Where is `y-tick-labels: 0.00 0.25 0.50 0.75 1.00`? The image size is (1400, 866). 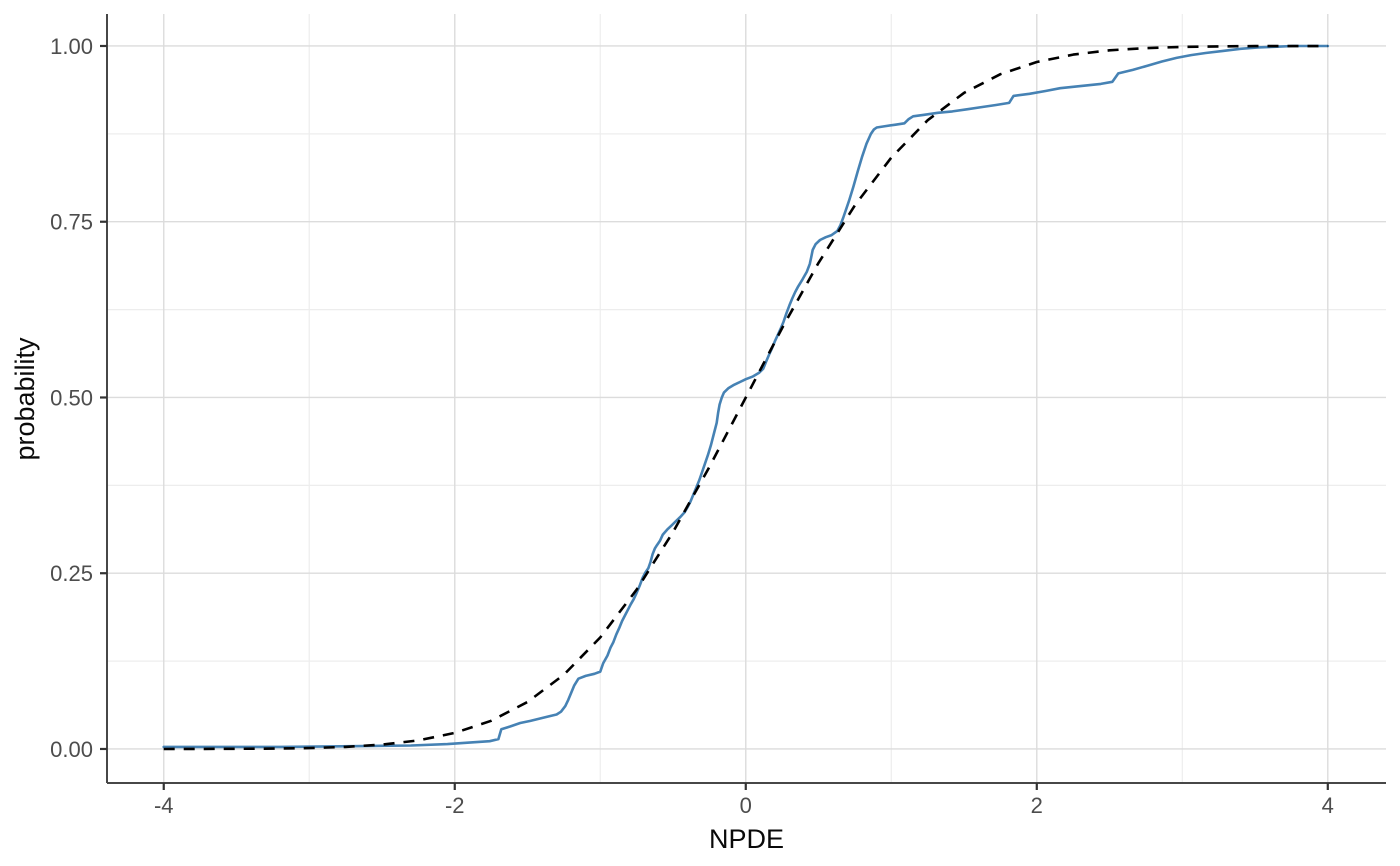 y-tick-labels: 0.00 0.25 0.50 0.75 1.00 is located at coordinates (71, 398).